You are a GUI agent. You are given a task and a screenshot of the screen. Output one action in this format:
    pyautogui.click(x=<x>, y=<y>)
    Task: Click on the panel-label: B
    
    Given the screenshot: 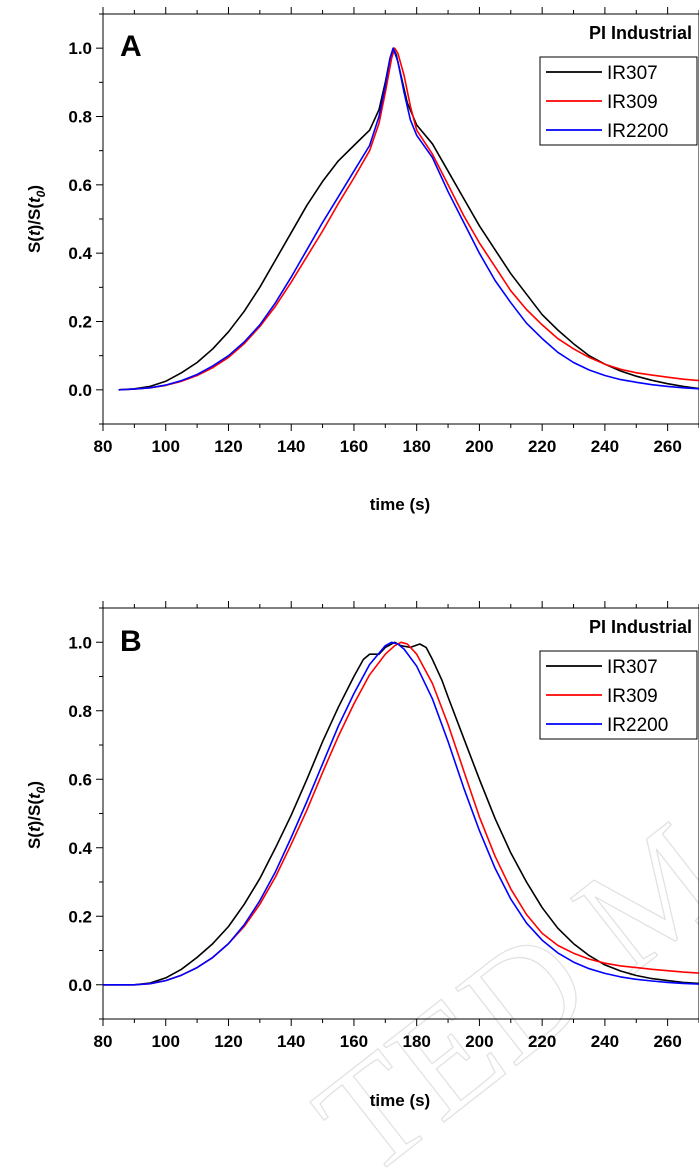 What is the action you would take?
    pyautogui.click(x=131, y=641)
    